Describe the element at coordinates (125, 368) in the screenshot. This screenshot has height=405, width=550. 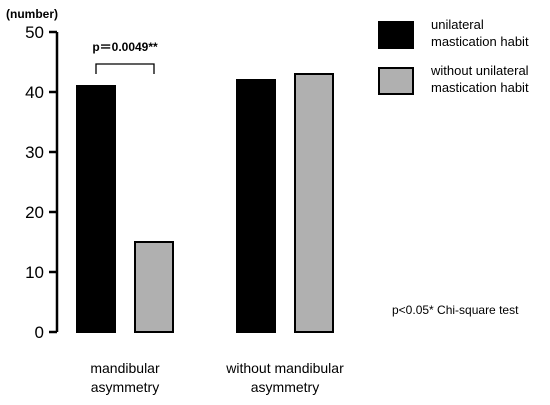
I see `category-label: mandibular` at that location.